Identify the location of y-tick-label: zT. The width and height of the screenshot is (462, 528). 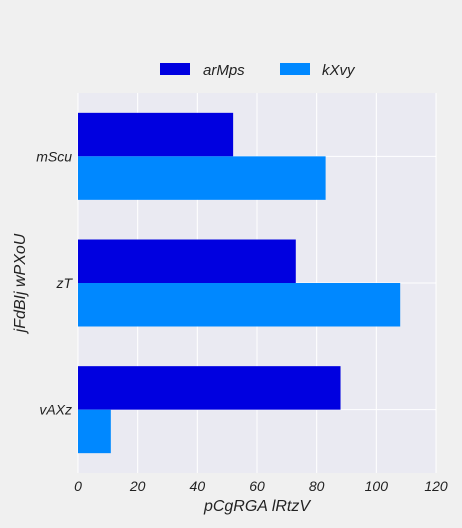
(64, 283).